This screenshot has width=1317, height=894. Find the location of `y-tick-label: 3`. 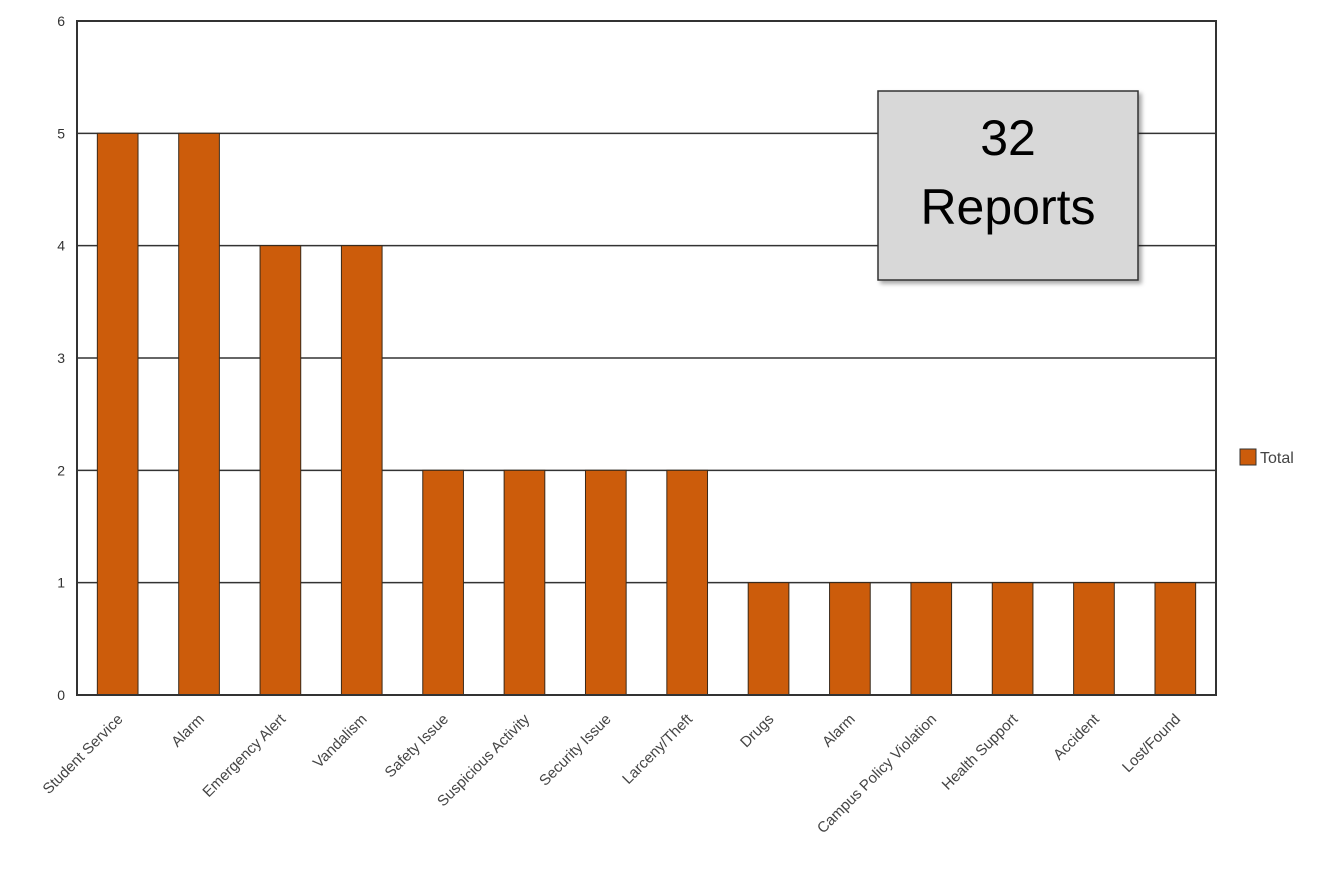

y-tick-label: 3 is located at coordinates (61, 358).